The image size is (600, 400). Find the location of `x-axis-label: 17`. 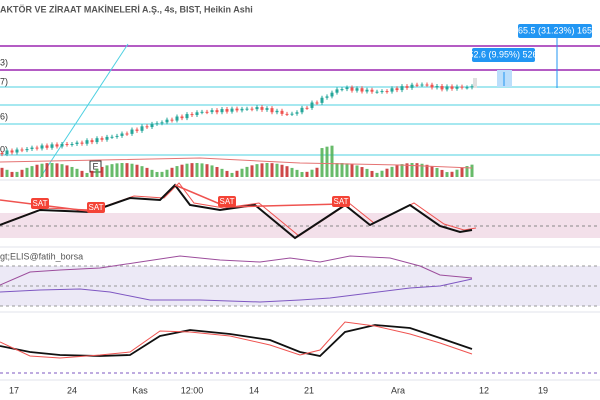

x-axis-label: 17 is located at coordinates (14, 390).